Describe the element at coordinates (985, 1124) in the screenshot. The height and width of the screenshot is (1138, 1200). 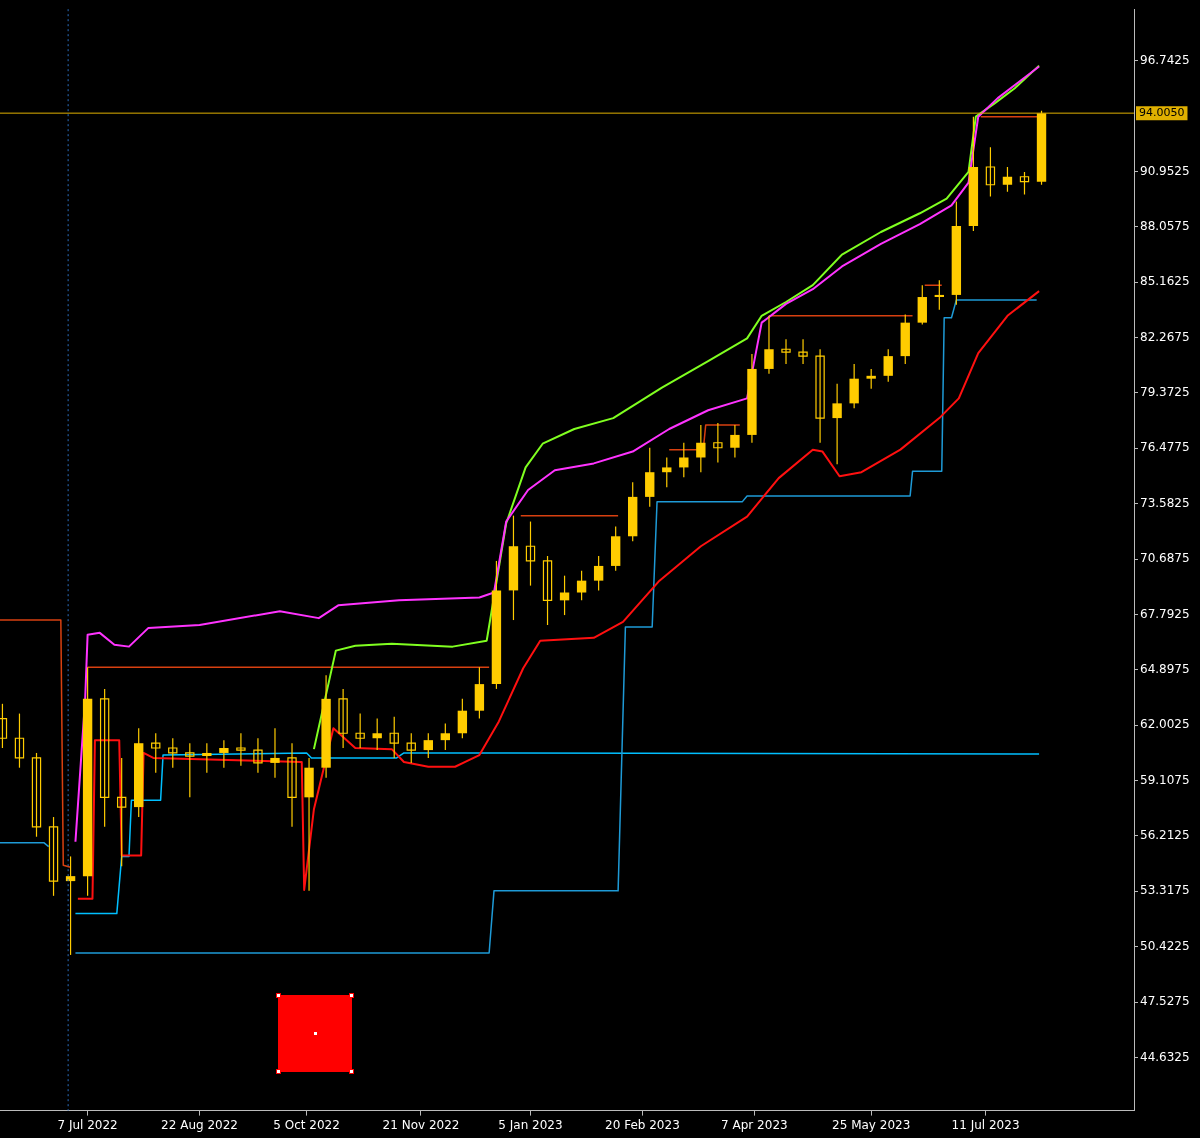
I see `x-tick-label: 11 Jul 2023` at that location.